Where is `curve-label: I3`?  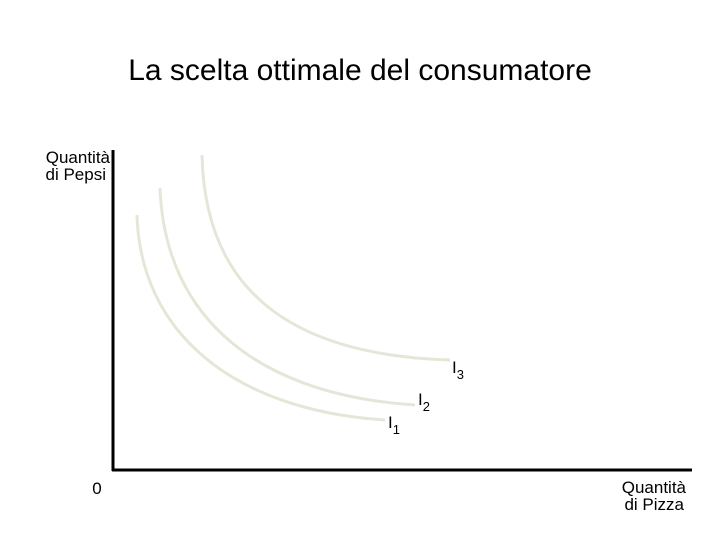 curve-label: I3 is located at coordinates (458, 370).